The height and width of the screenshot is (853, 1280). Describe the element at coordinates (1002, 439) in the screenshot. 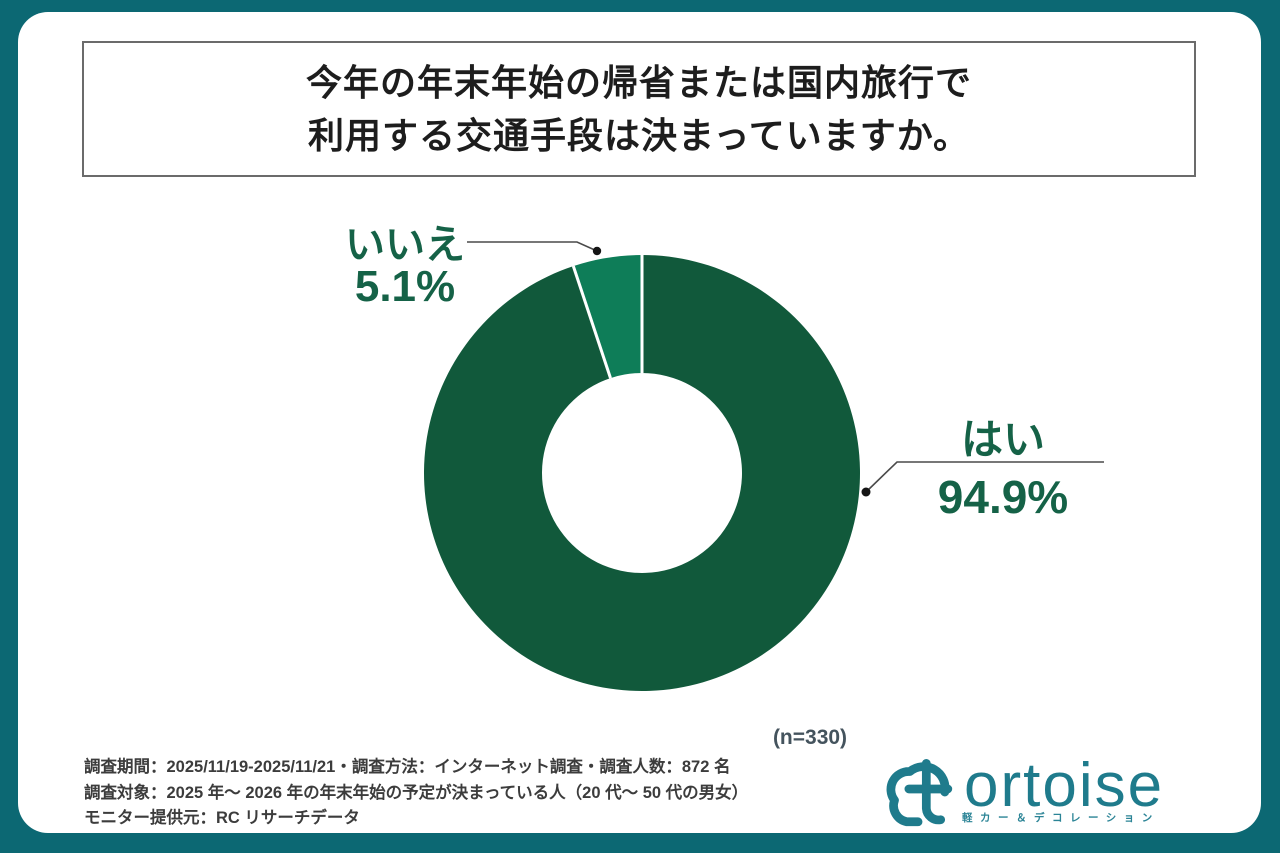

I see `label-yes-name: はい` at that location.